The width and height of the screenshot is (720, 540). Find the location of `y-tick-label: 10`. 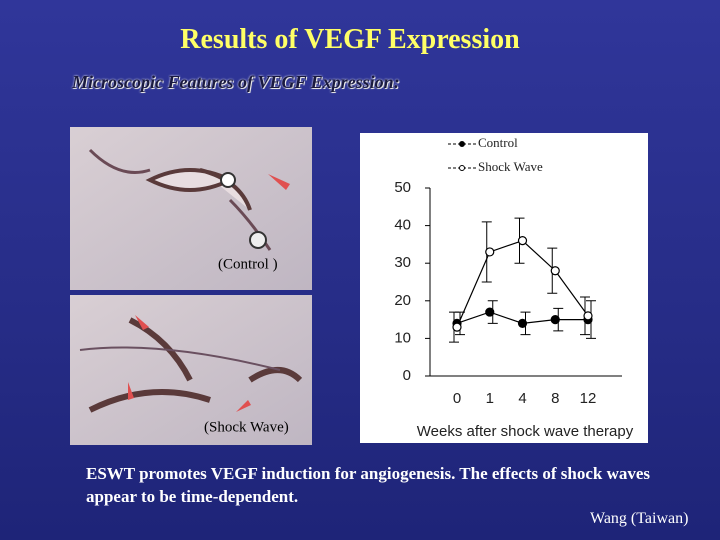

y-tick-label: 10 is located at coordinates (402, 337).